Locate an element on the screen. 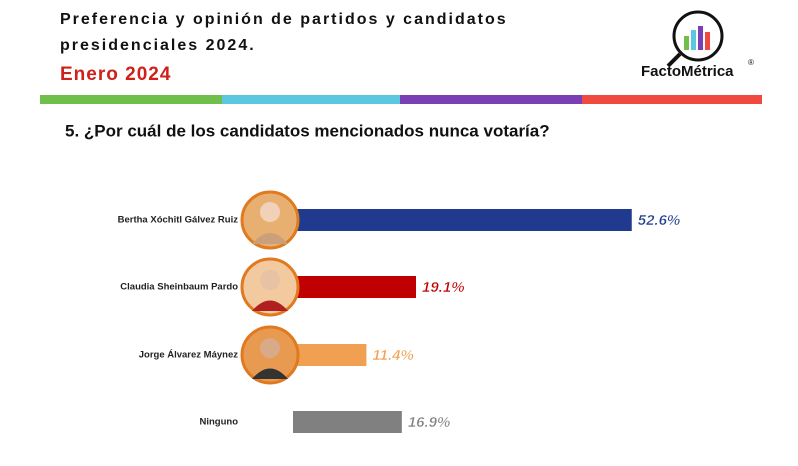 This screenshot has width=798, height=466. logo-icon is located at coordinates (695, 39).